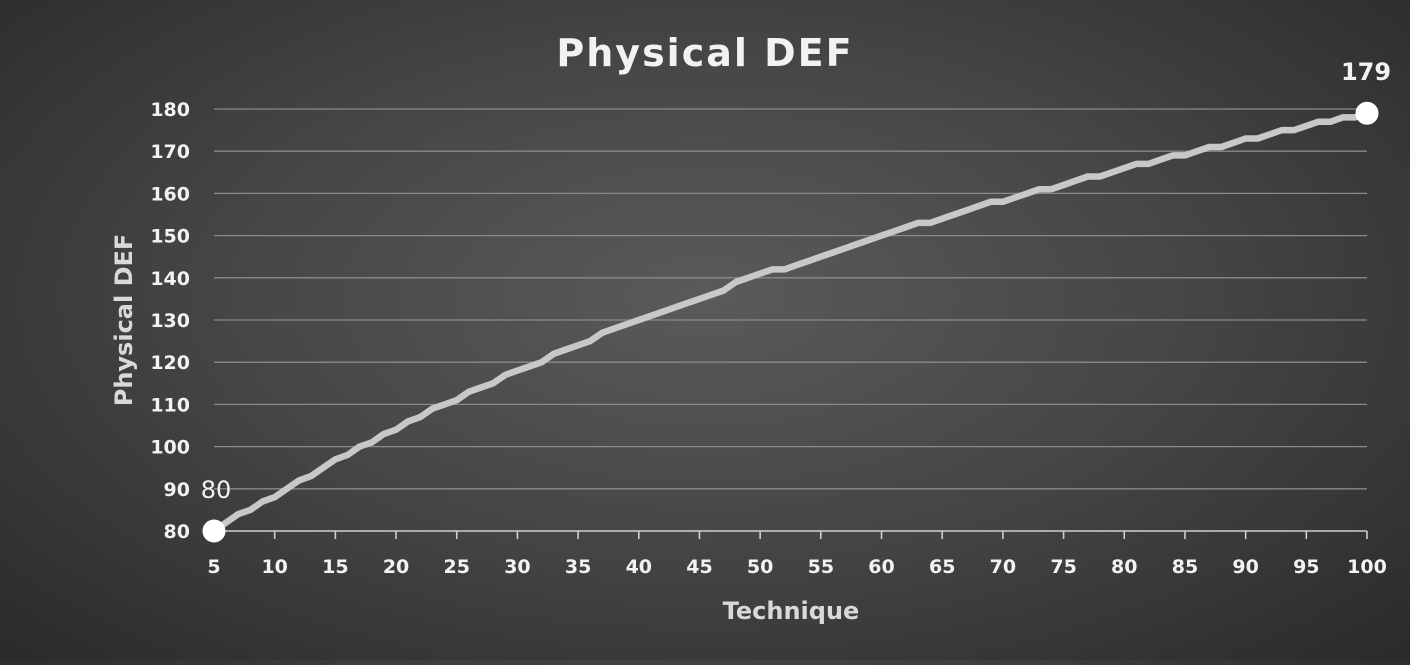 This screenshot has height=665, width=1410. What do you see at coordinates (942, 567) in the screenshot?
I see `x-tick-label: 65` at bounding box center [942, 567].